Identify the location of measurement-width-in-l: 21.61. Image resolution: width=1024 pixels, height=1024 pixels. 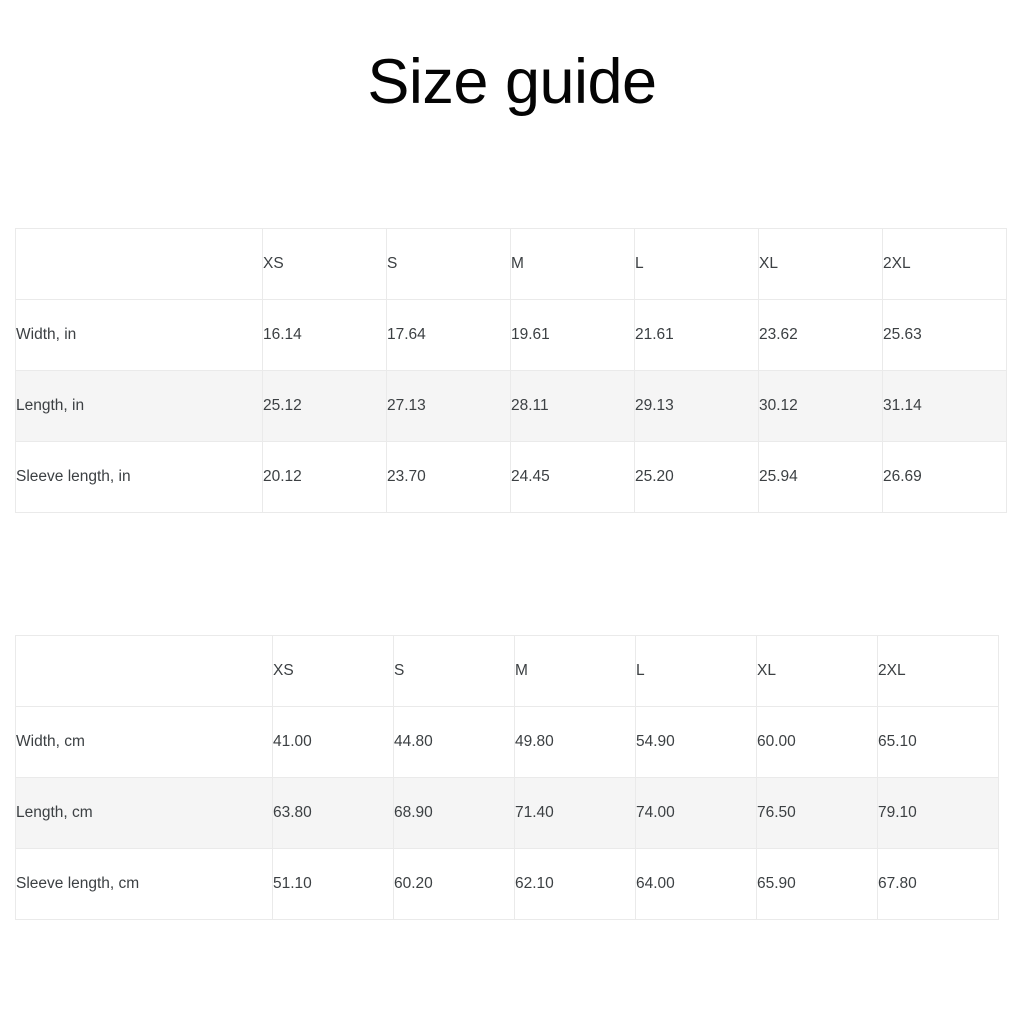
(696, 335).